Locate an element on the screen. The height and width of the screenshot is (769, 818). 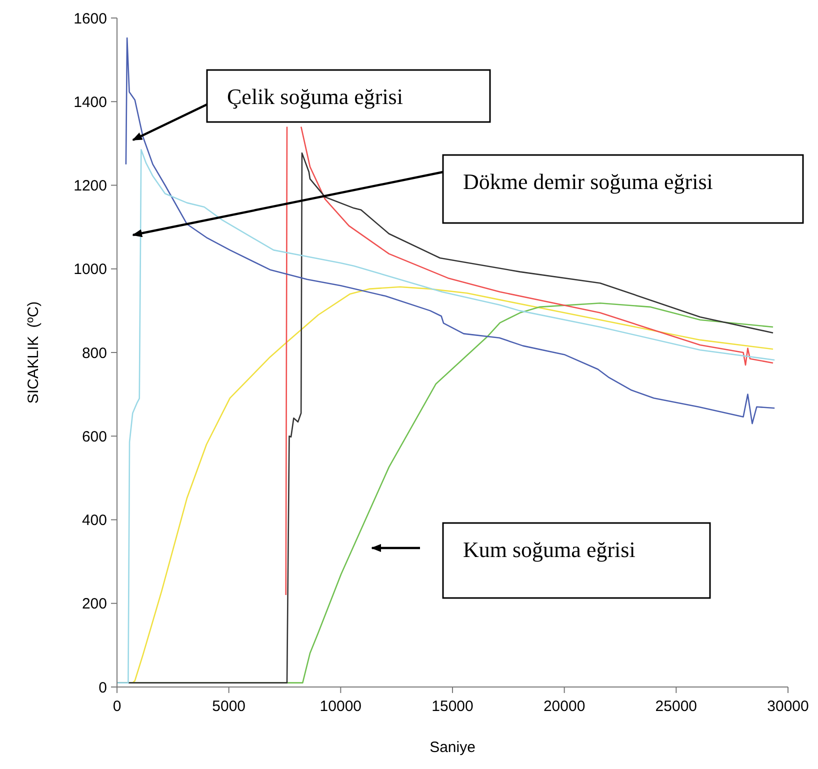
y-tick-label: 0 is located at coordinates (102, 687).